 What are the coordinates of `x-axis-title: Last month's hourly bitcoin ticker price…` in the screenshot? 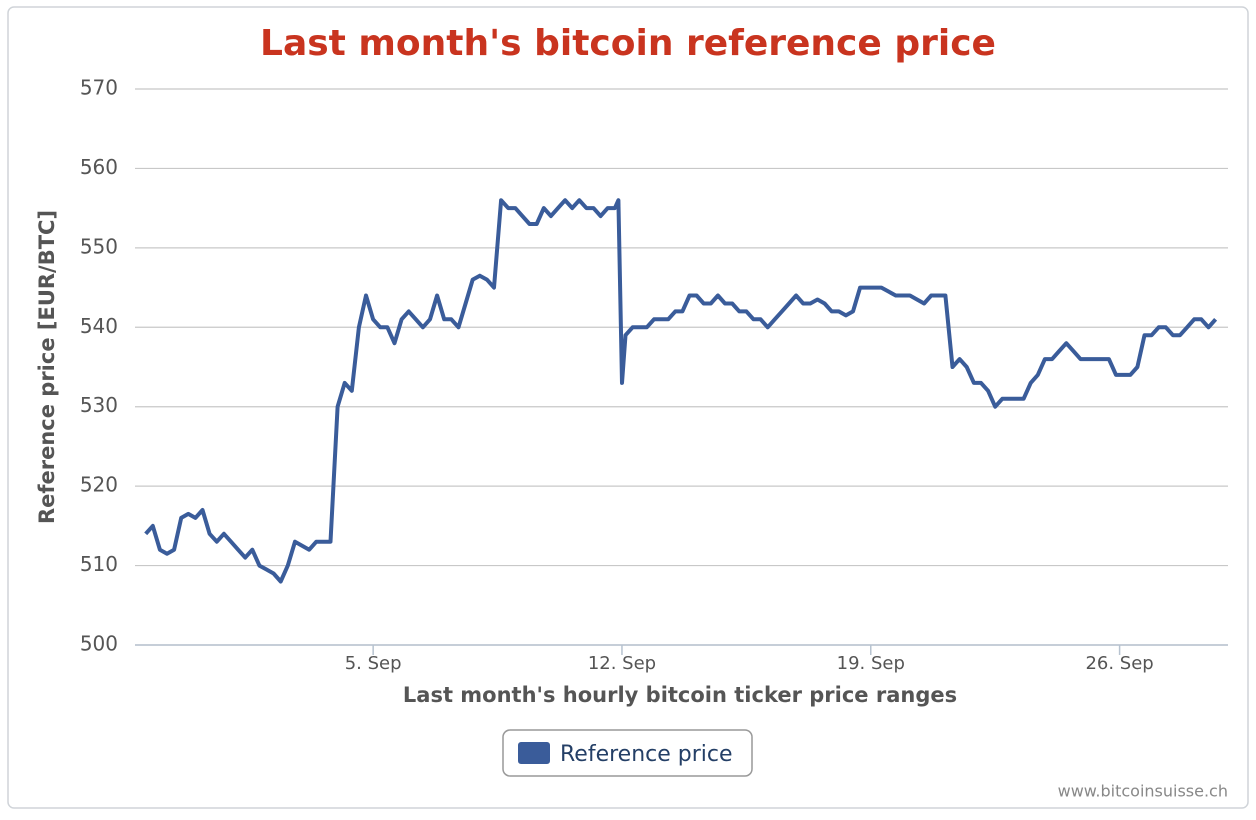 It's located at (680, 695).